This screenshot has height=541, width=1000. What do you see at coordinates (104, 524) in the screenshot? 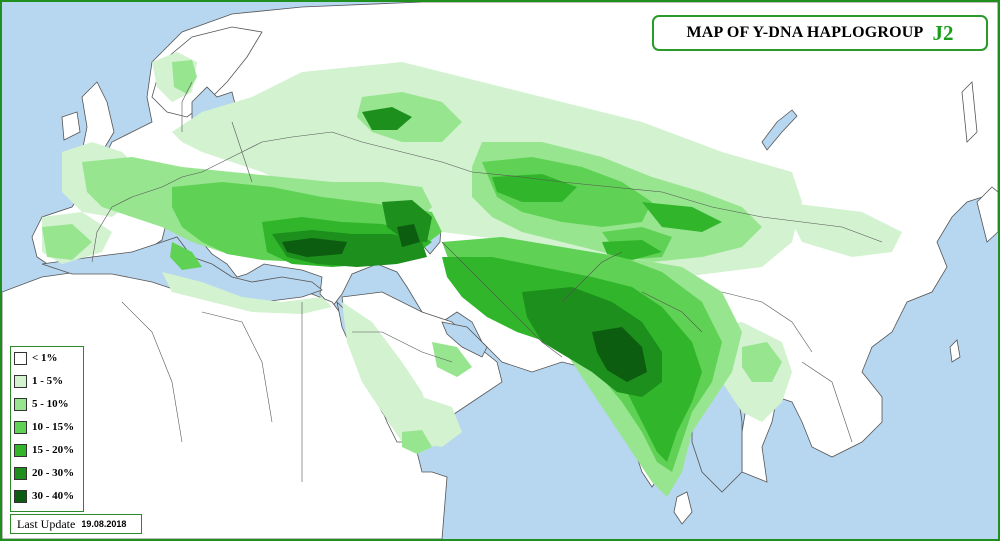
I see `last-update-date: 19.08.2018` at bounding box center [104, 524].